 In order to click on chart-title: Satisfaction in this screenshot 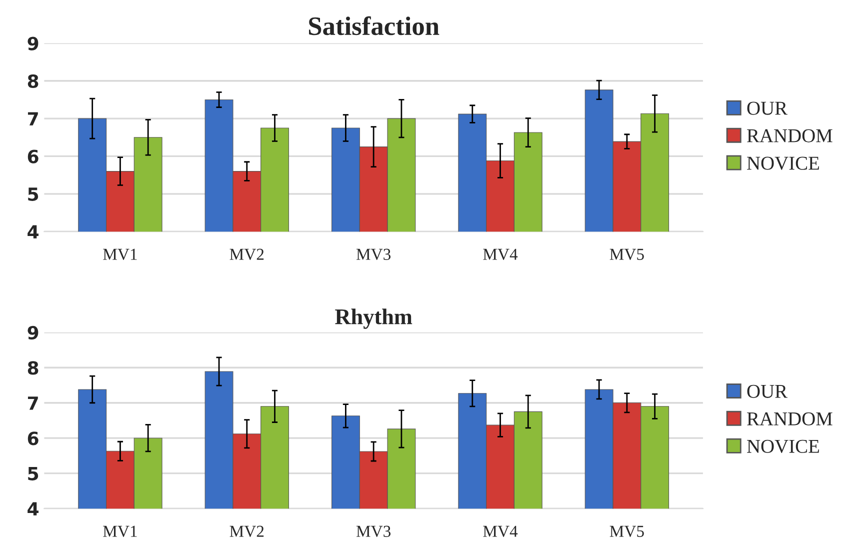, I will do `click(374, 26)`.